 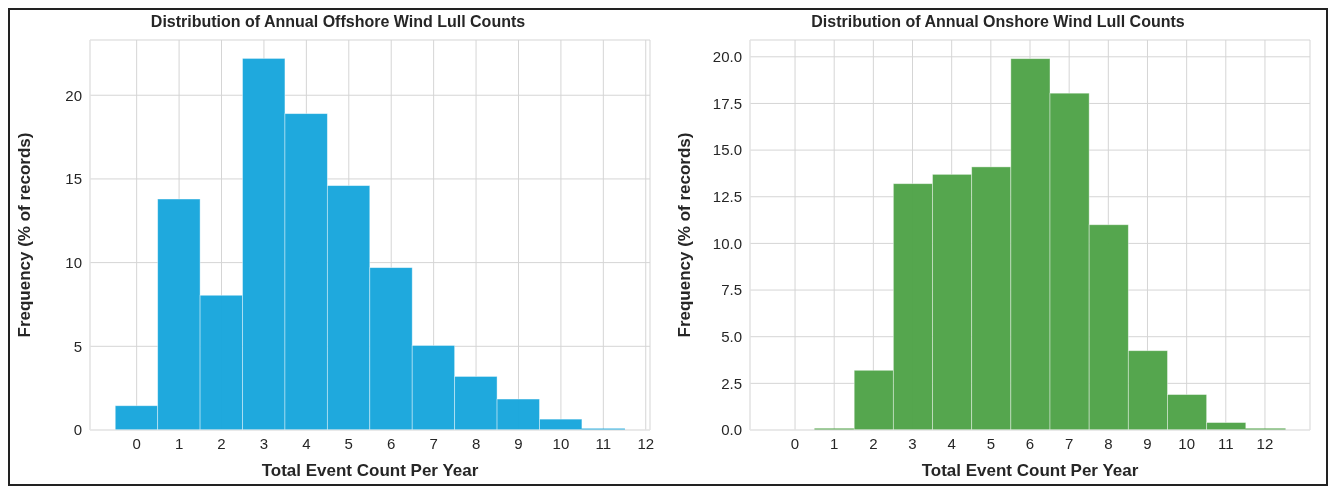 What do you see at coordinates (77, 346) in the screenshot?
I see `y-tick-label: 5` at bounding box center [77, 346].